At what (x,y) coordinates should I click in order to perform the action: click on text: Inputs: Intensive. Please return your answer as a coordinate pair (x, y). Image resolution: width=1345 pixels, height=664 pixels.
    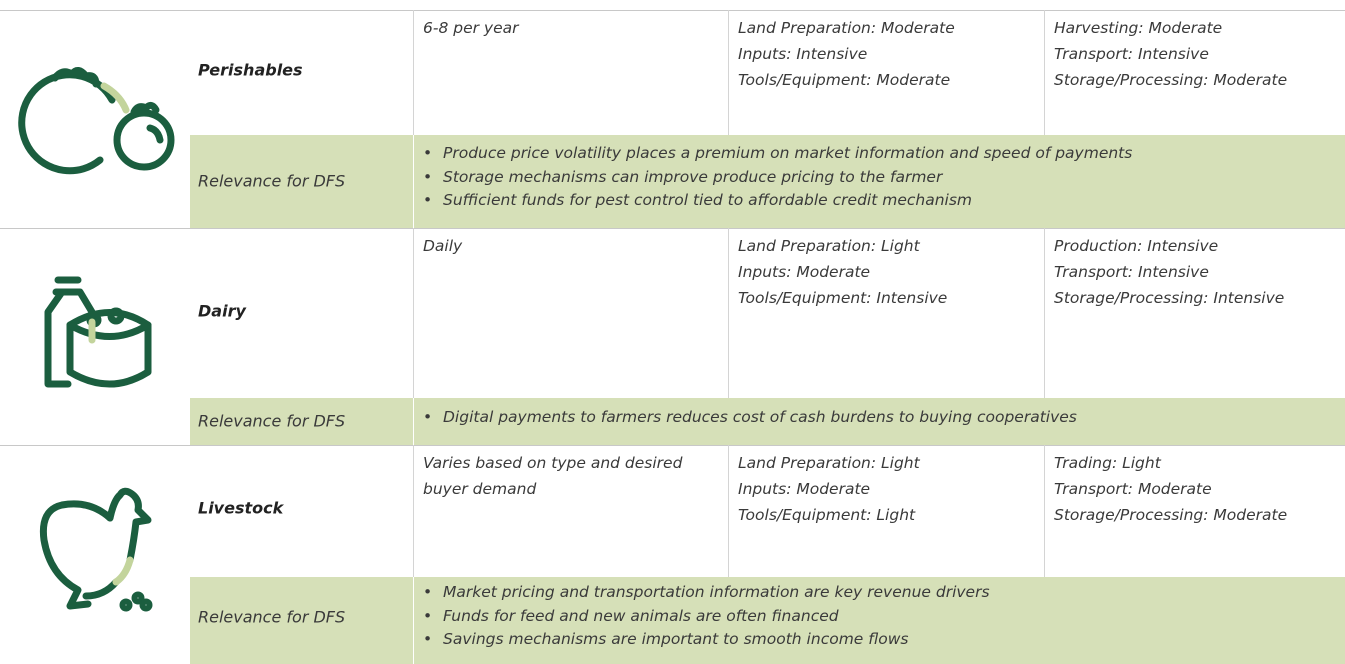
    Looking at the image, I should click on (803, 54).